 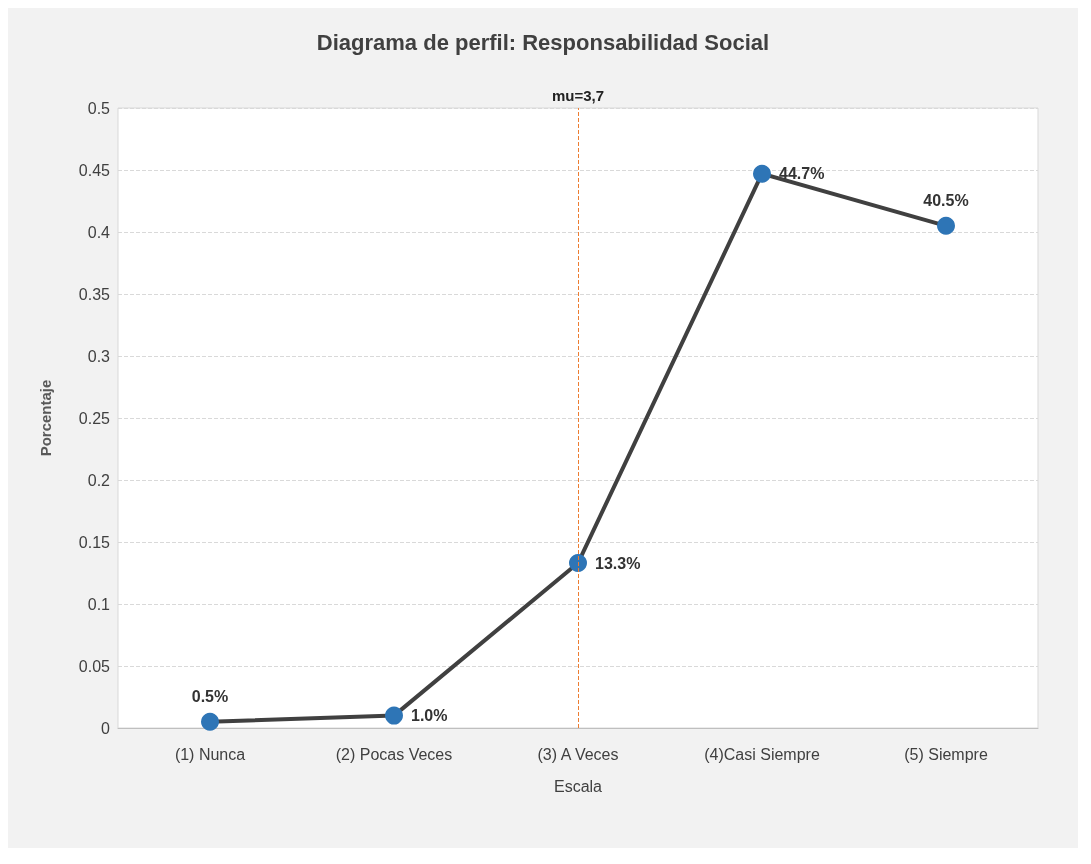 What do you see at coordinates (210, 697) in the screenshot?
I see `data-label: 0.5%` at bounding box center [210, 697].